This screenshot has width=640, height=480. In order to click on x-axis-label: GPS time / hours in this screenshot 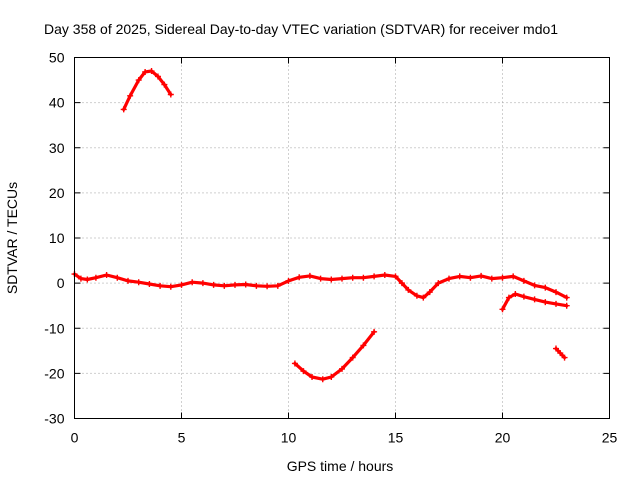, I will do `click(340, 466)`.